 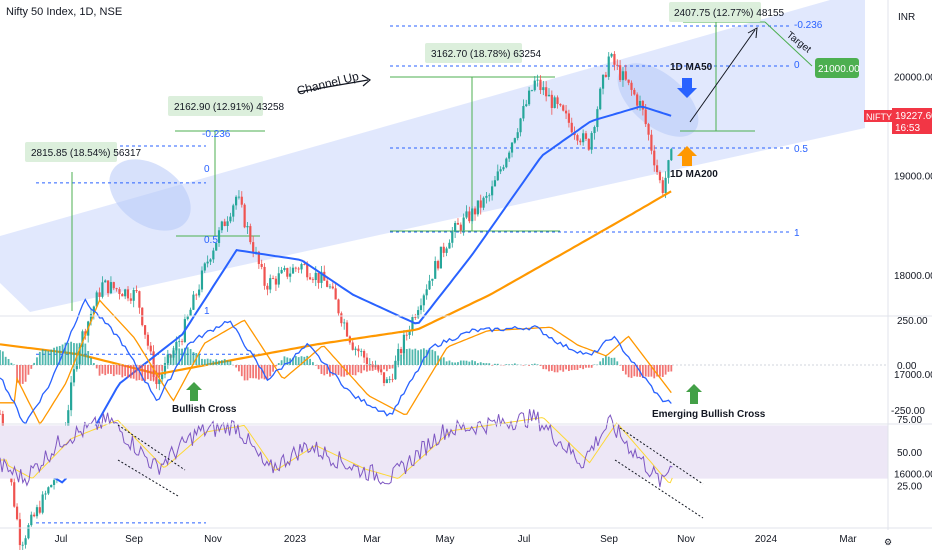 What do you see at coordinates (295, 539) in the screenshot?
I see `time-tick-3: 2023` at bounding box center [295, 539].